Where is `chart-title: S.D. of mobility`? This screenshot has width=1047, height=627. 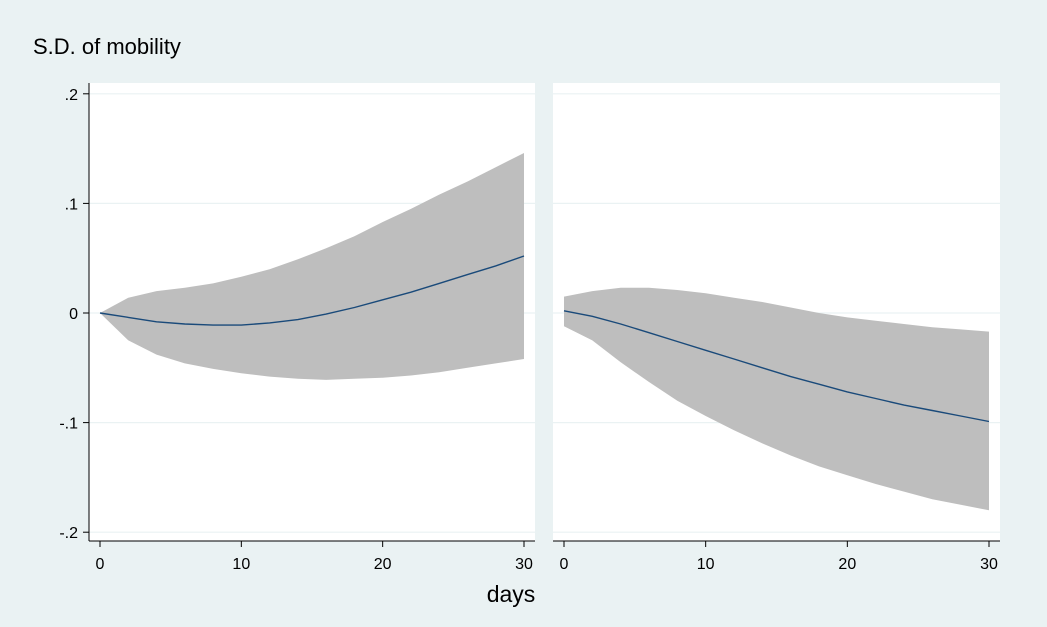
chart-title: S.D. of mobility is located at coordinates (107, 46).